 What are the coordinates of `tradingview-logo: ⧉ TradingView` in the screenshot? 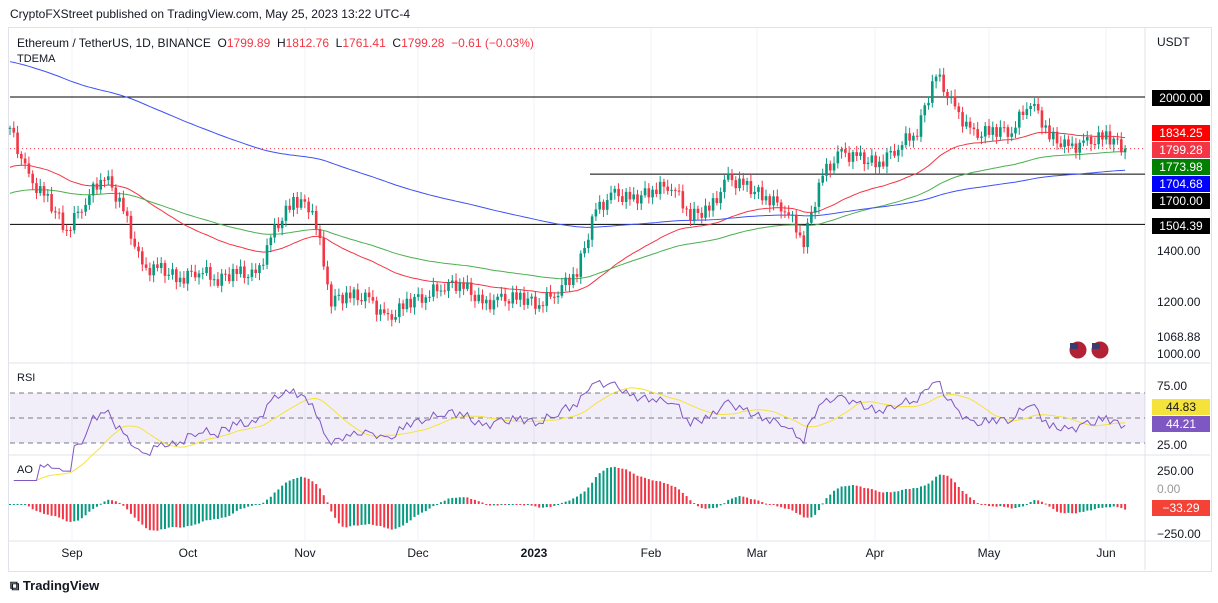 It's located at (55, 585).